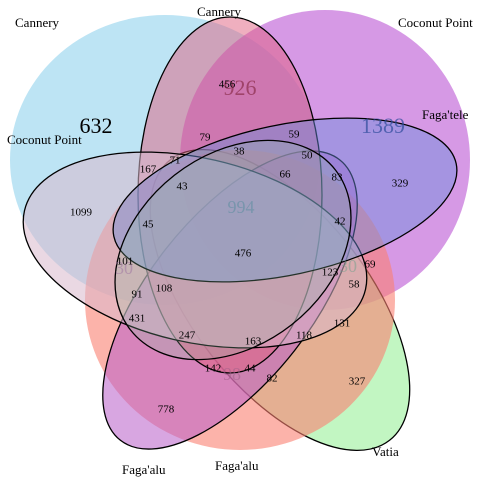 The image size is (480, 480). I want to click on count-163: 163, so click(253, 342).